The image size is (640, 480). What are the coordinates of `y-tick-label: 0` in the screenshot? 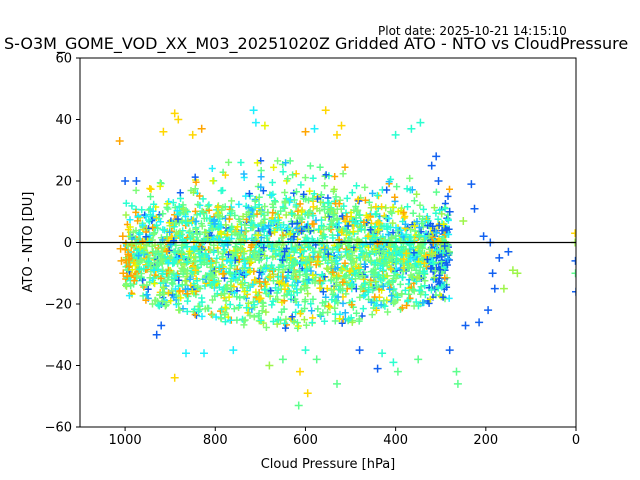 It's located at (68, 243).